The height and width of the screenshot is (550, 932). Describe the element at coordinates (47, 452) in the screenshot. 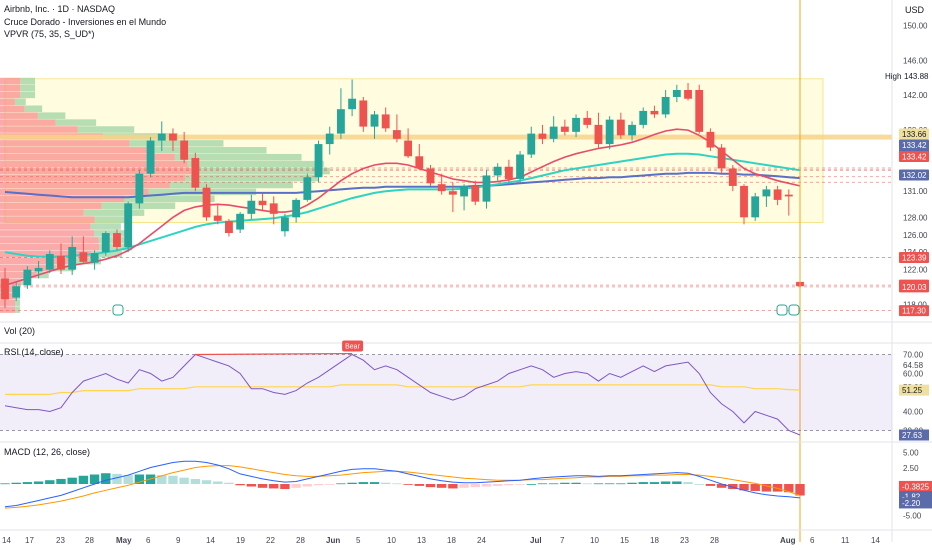

I see `macd-legend: MACD (12, 26, close)` at that location.